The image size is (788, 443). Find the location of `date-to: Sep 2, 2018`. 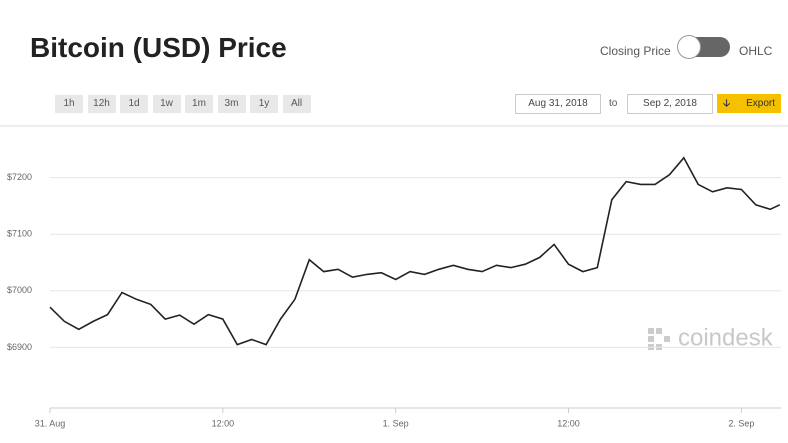

date-to: Sep 2, 2018 is located at coordinates (670, 104).